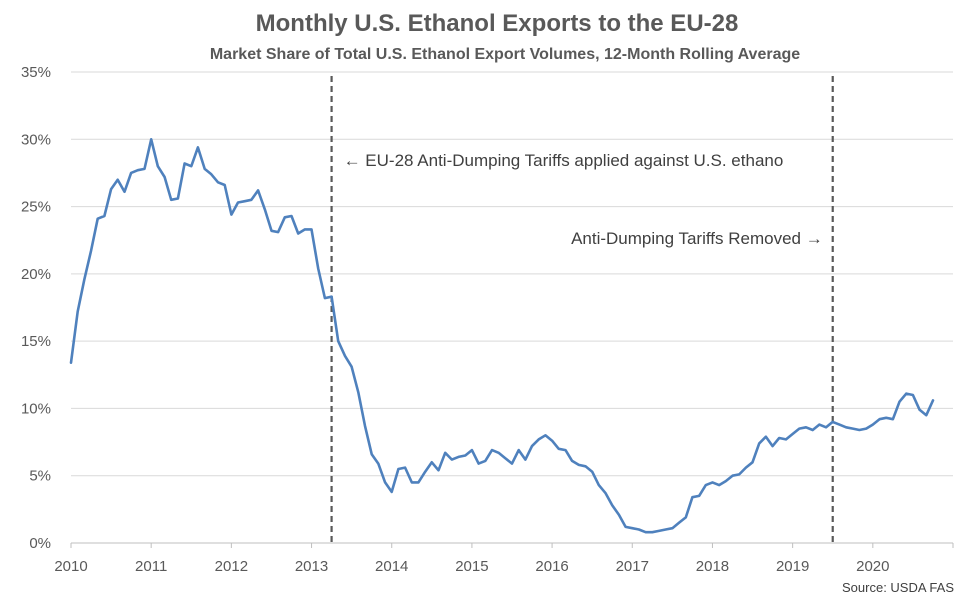 The width and height of the screenshot is (975, 601). What do you see at coordinates (697, 238) in the screenshot?
I see `marker-label: Anti-Dumping Tariffs Removed →` at bounding box center [697, 238].